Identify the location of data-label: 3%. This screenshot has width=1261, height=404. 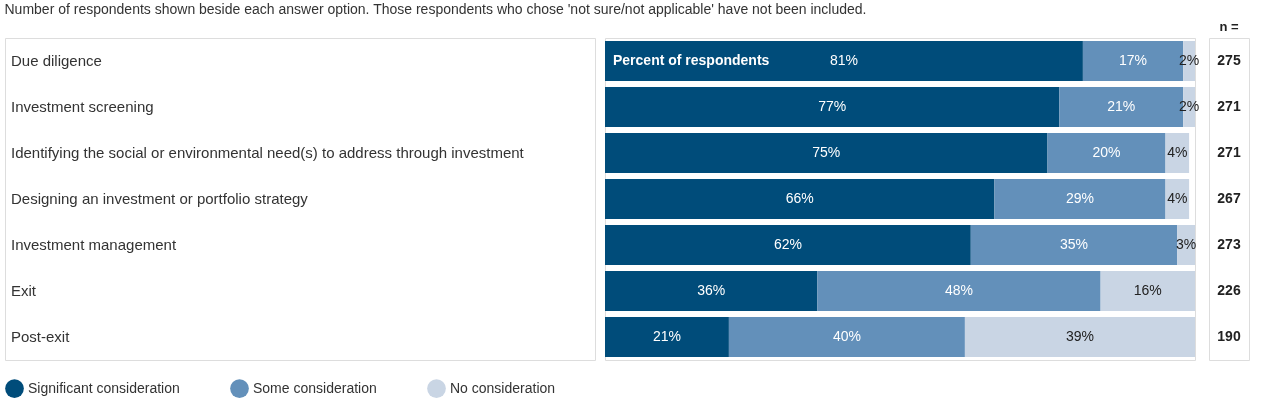
(1186, 244).